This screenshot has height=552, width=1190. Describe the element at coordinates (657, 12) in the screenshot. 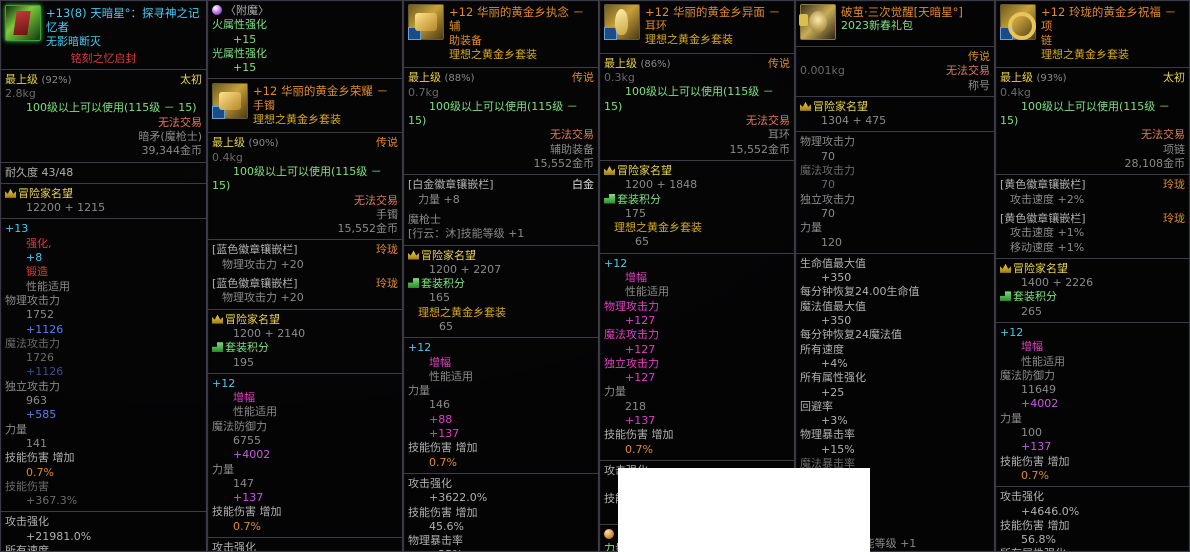

I see `earring-enhance-level: +12` at that location.